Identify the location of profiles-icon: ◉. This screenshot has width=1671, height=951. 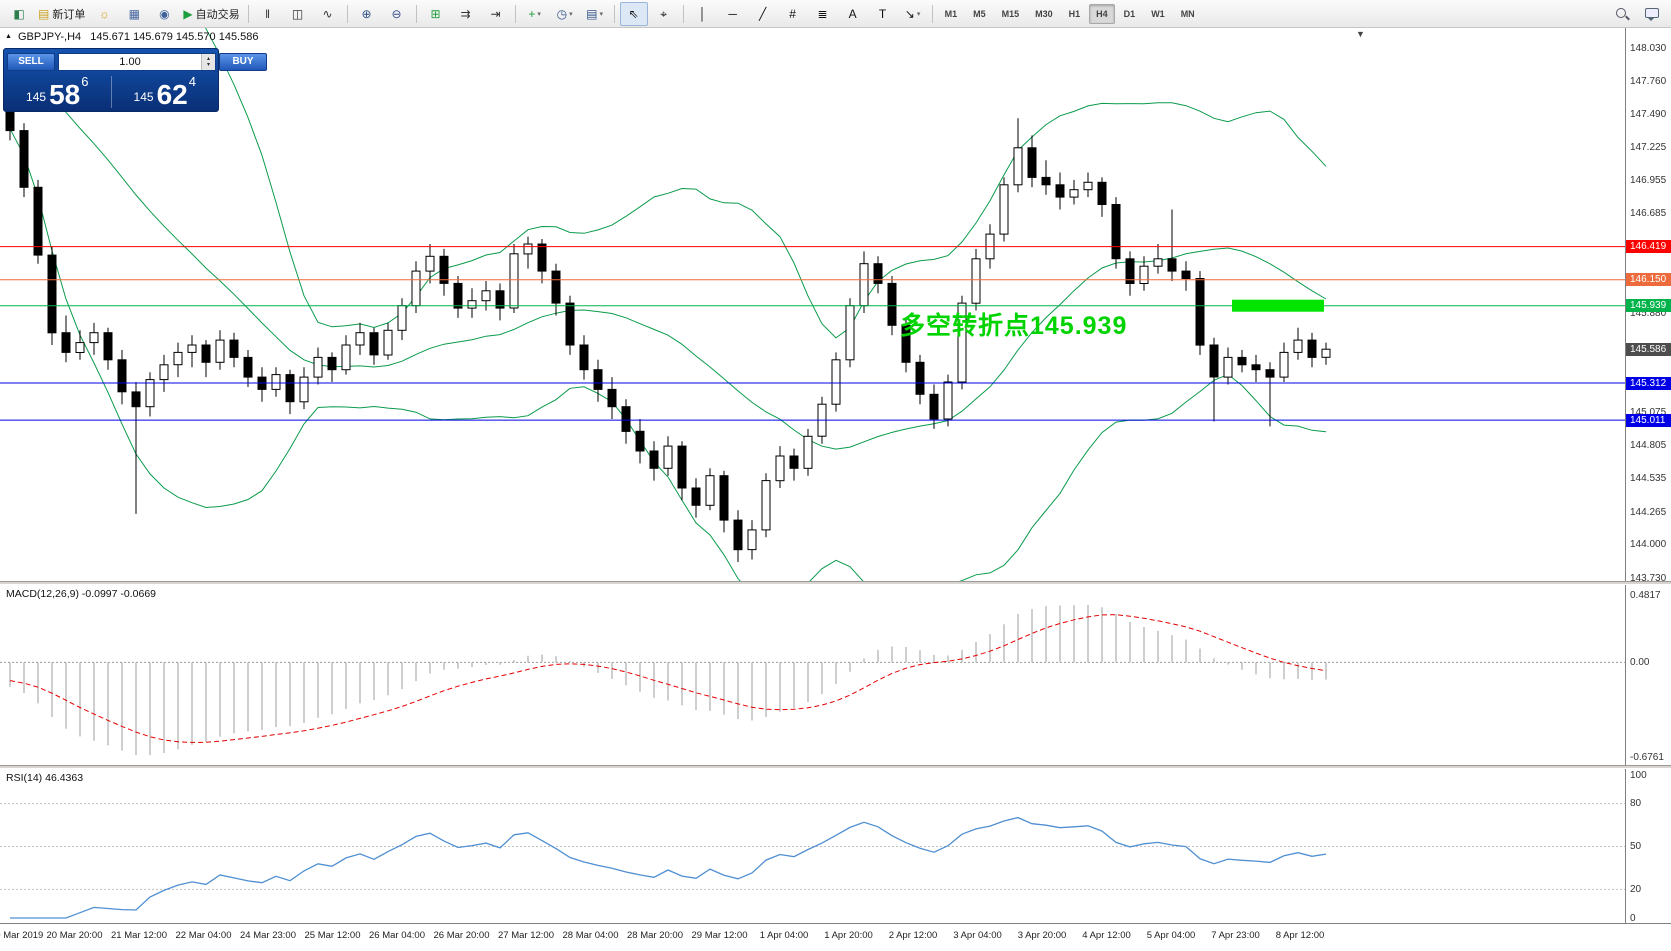
(164, 14).